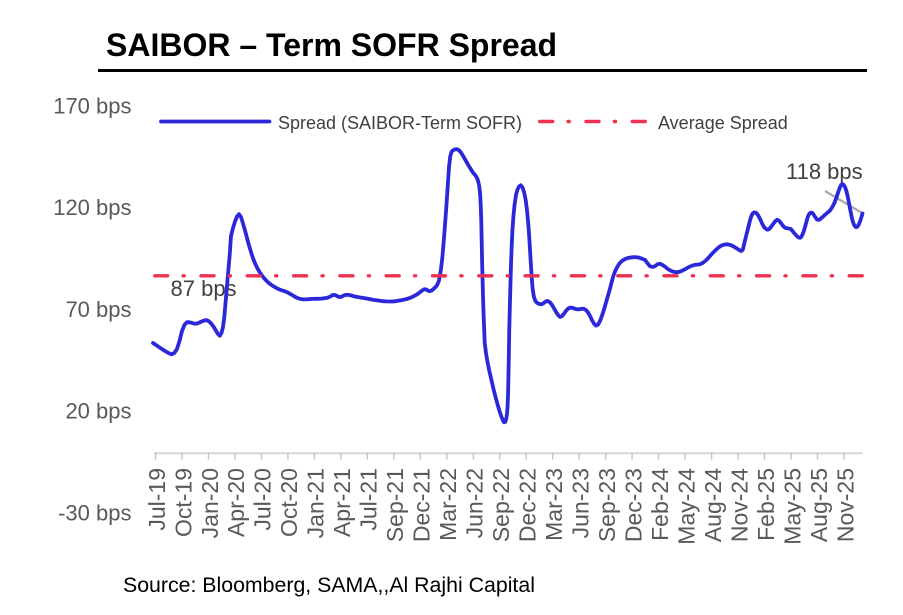 The image size is (903, 615). What do you see at coordinates (528, 505) in the screenshot?
I see `svg-text: Dec-22` at bounding box center [528, 505].